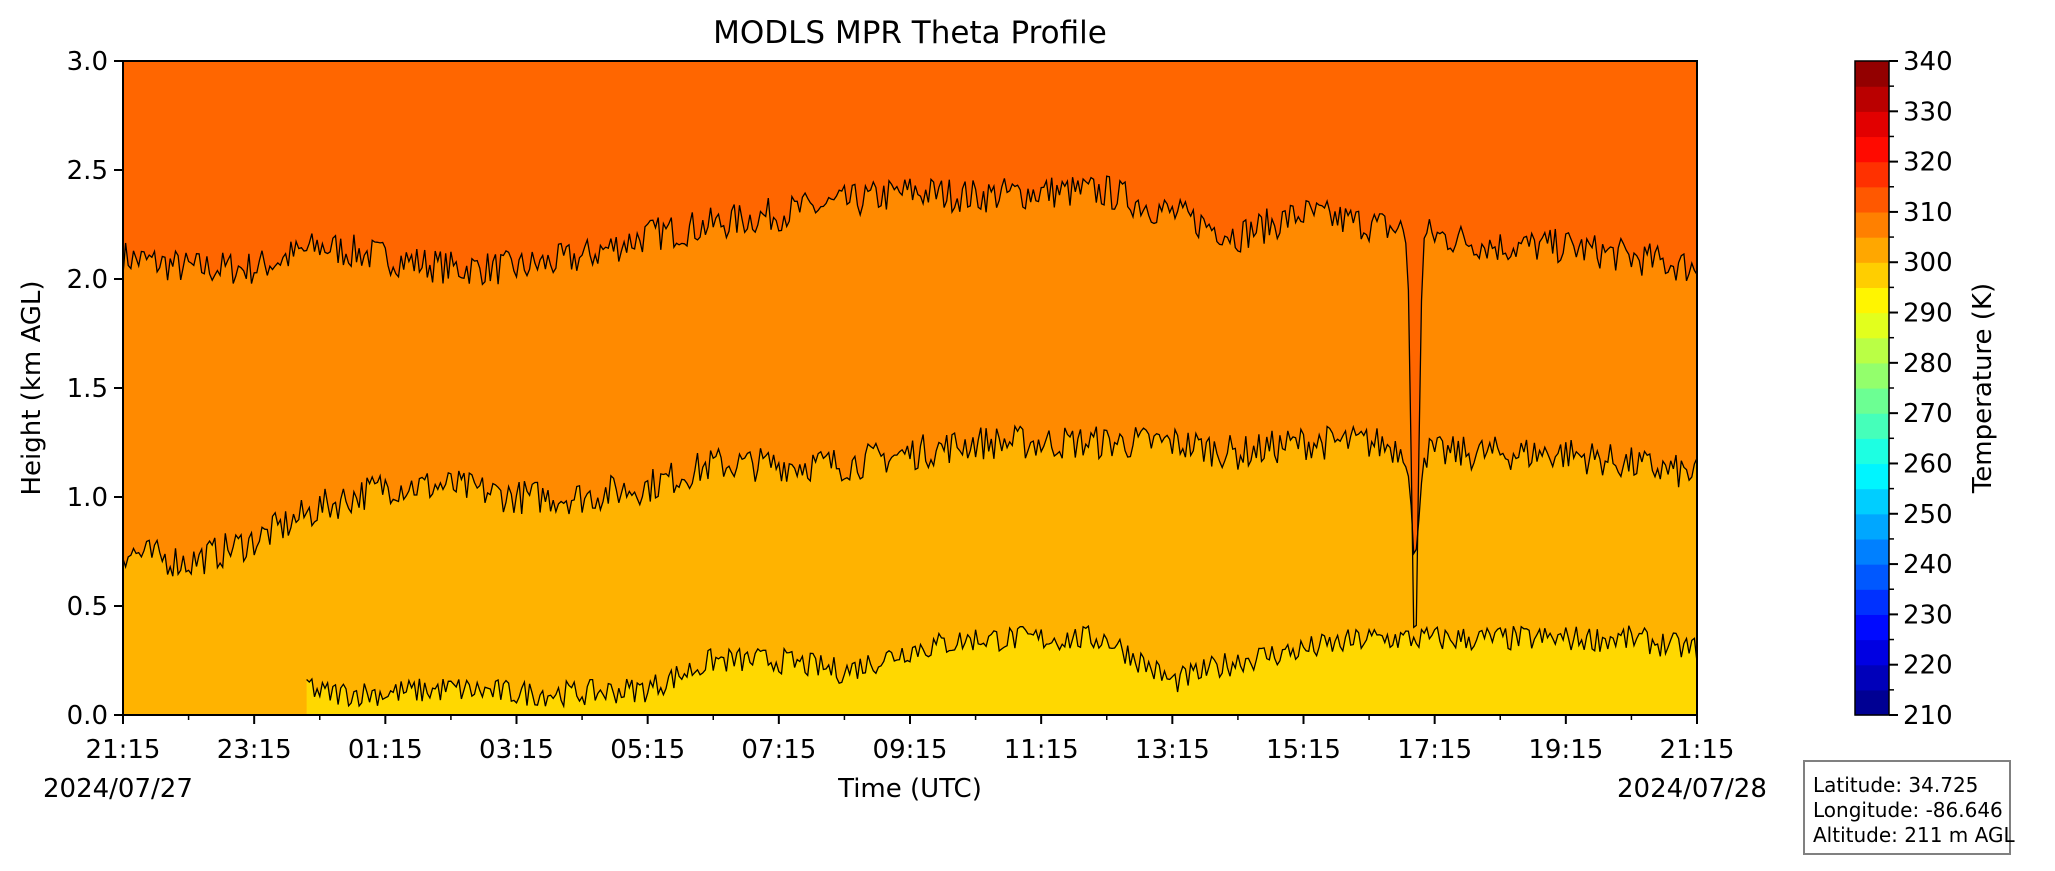 The image size is (2055, 871). What do you see at coordinates (909, 789) in the screenshot?
I see `x-axis-label: Time (UTC)` at bounding box center [909, 789].